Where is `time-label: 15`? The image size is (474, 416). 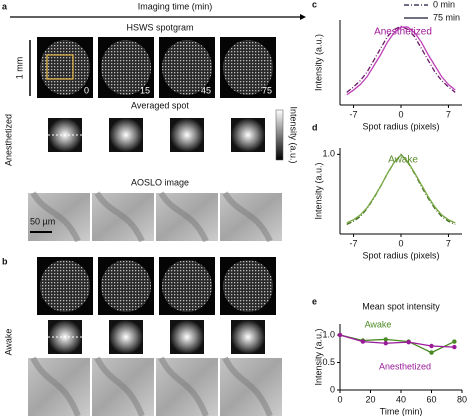 time-label: 15 is located at coordinates (145, 90).